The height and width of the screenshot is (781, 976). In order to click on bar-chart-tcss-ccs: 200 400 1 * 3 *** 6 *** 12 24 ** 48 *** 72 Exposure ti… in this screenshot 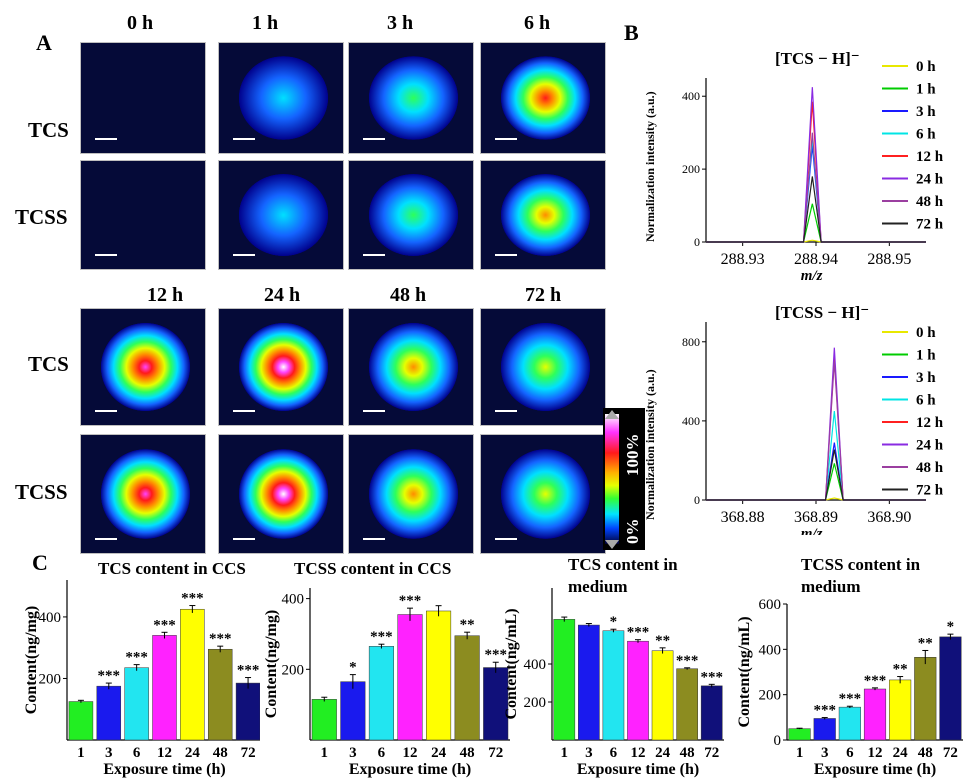, I will do `click(386, 668)`.